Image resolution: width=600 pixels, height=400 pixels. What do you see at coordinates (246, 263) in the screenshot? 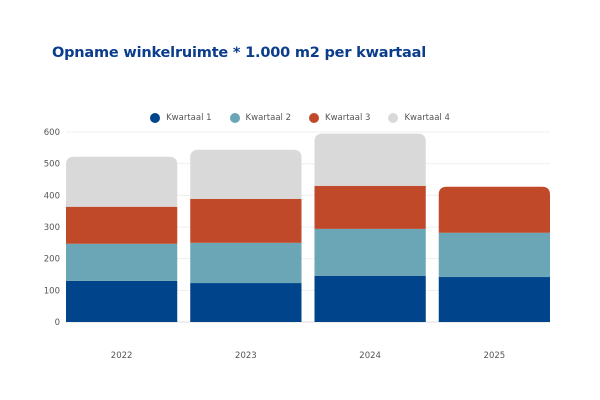
I see `bar-2023-q2` at bounding box center [246, 263].